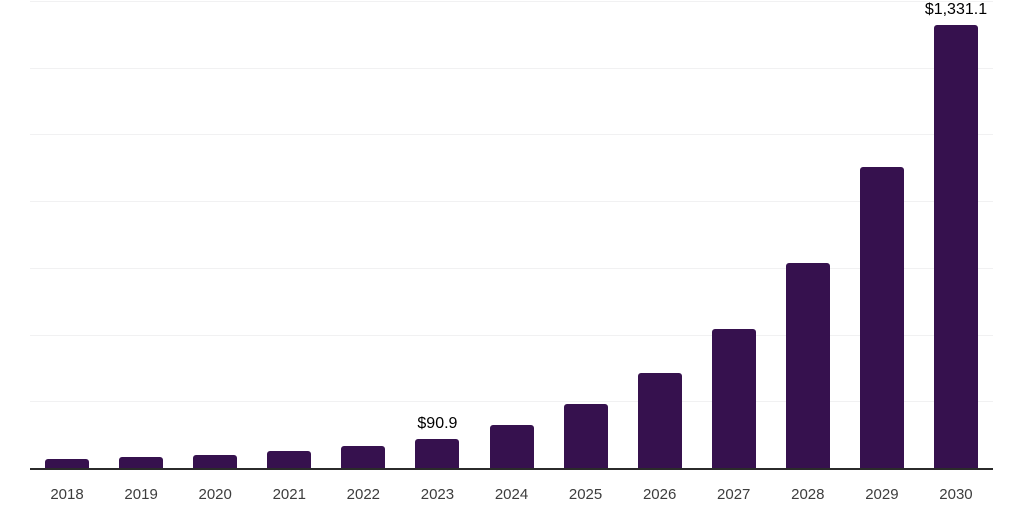 The width and height of the screenshot is (1024, 512). Describe the element at coordinates (215, 461) in the screenshot. I see `bar-2020` at that location.